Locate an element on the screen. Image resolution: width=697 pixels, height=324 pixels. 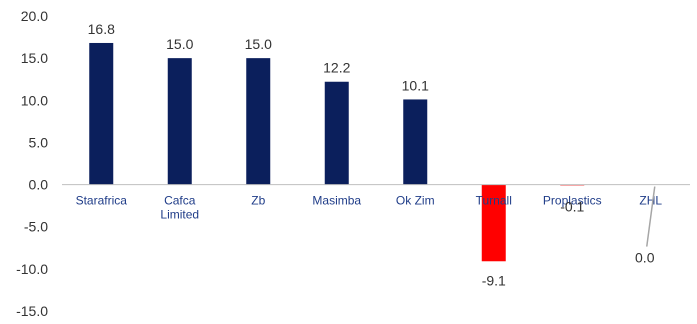
x-tick-label: Ok Zim is located at coordinates (415, 201).